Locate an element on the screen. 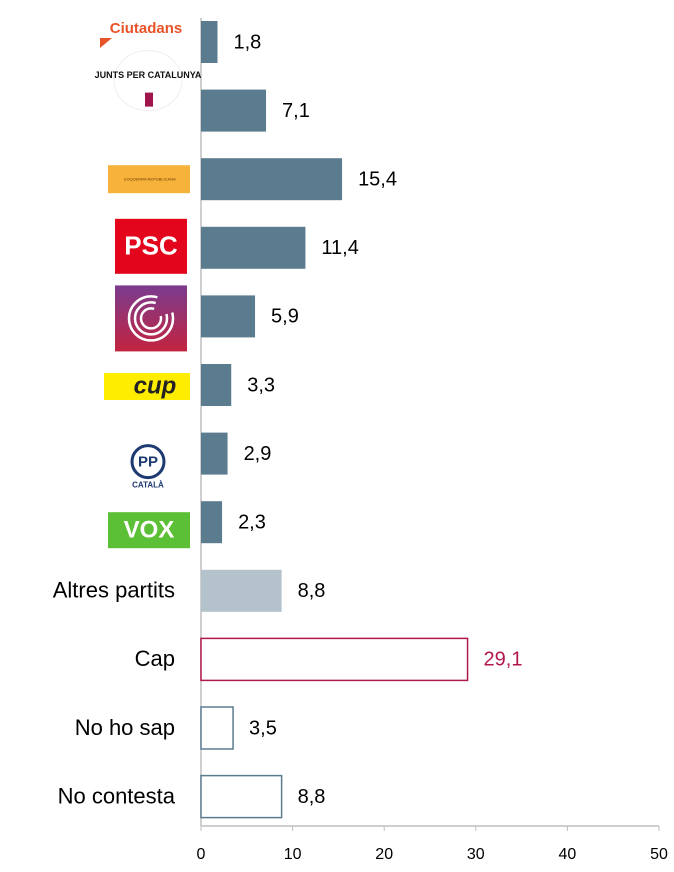 The width and height of the screenshot is (674, 872). value-label: 29,1 is located at coordinates (503, 660).